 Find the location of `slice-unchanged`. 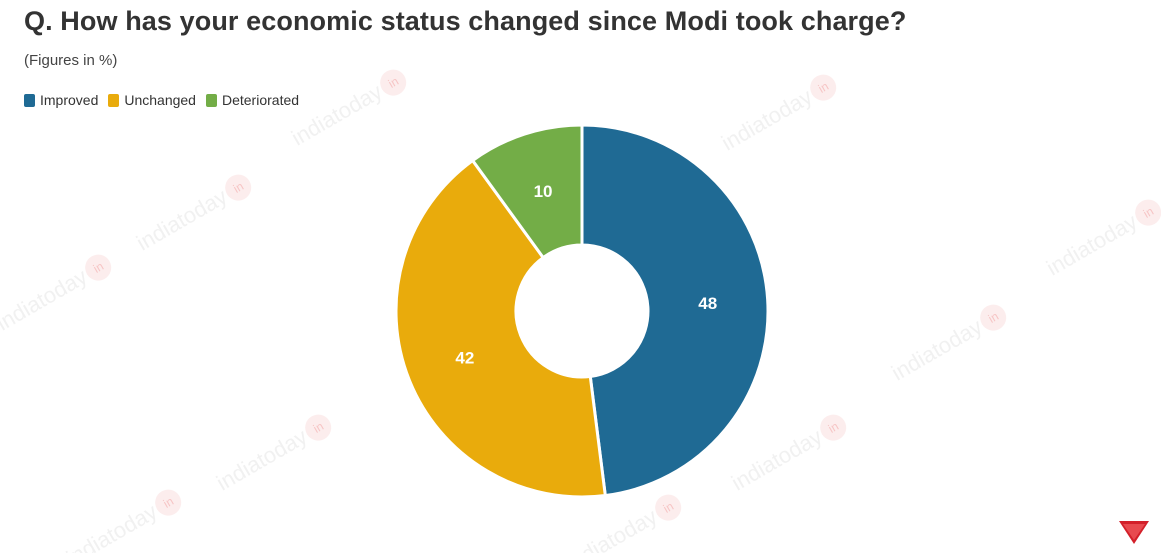

slice-unchanged is located at coordinates (500, 328).